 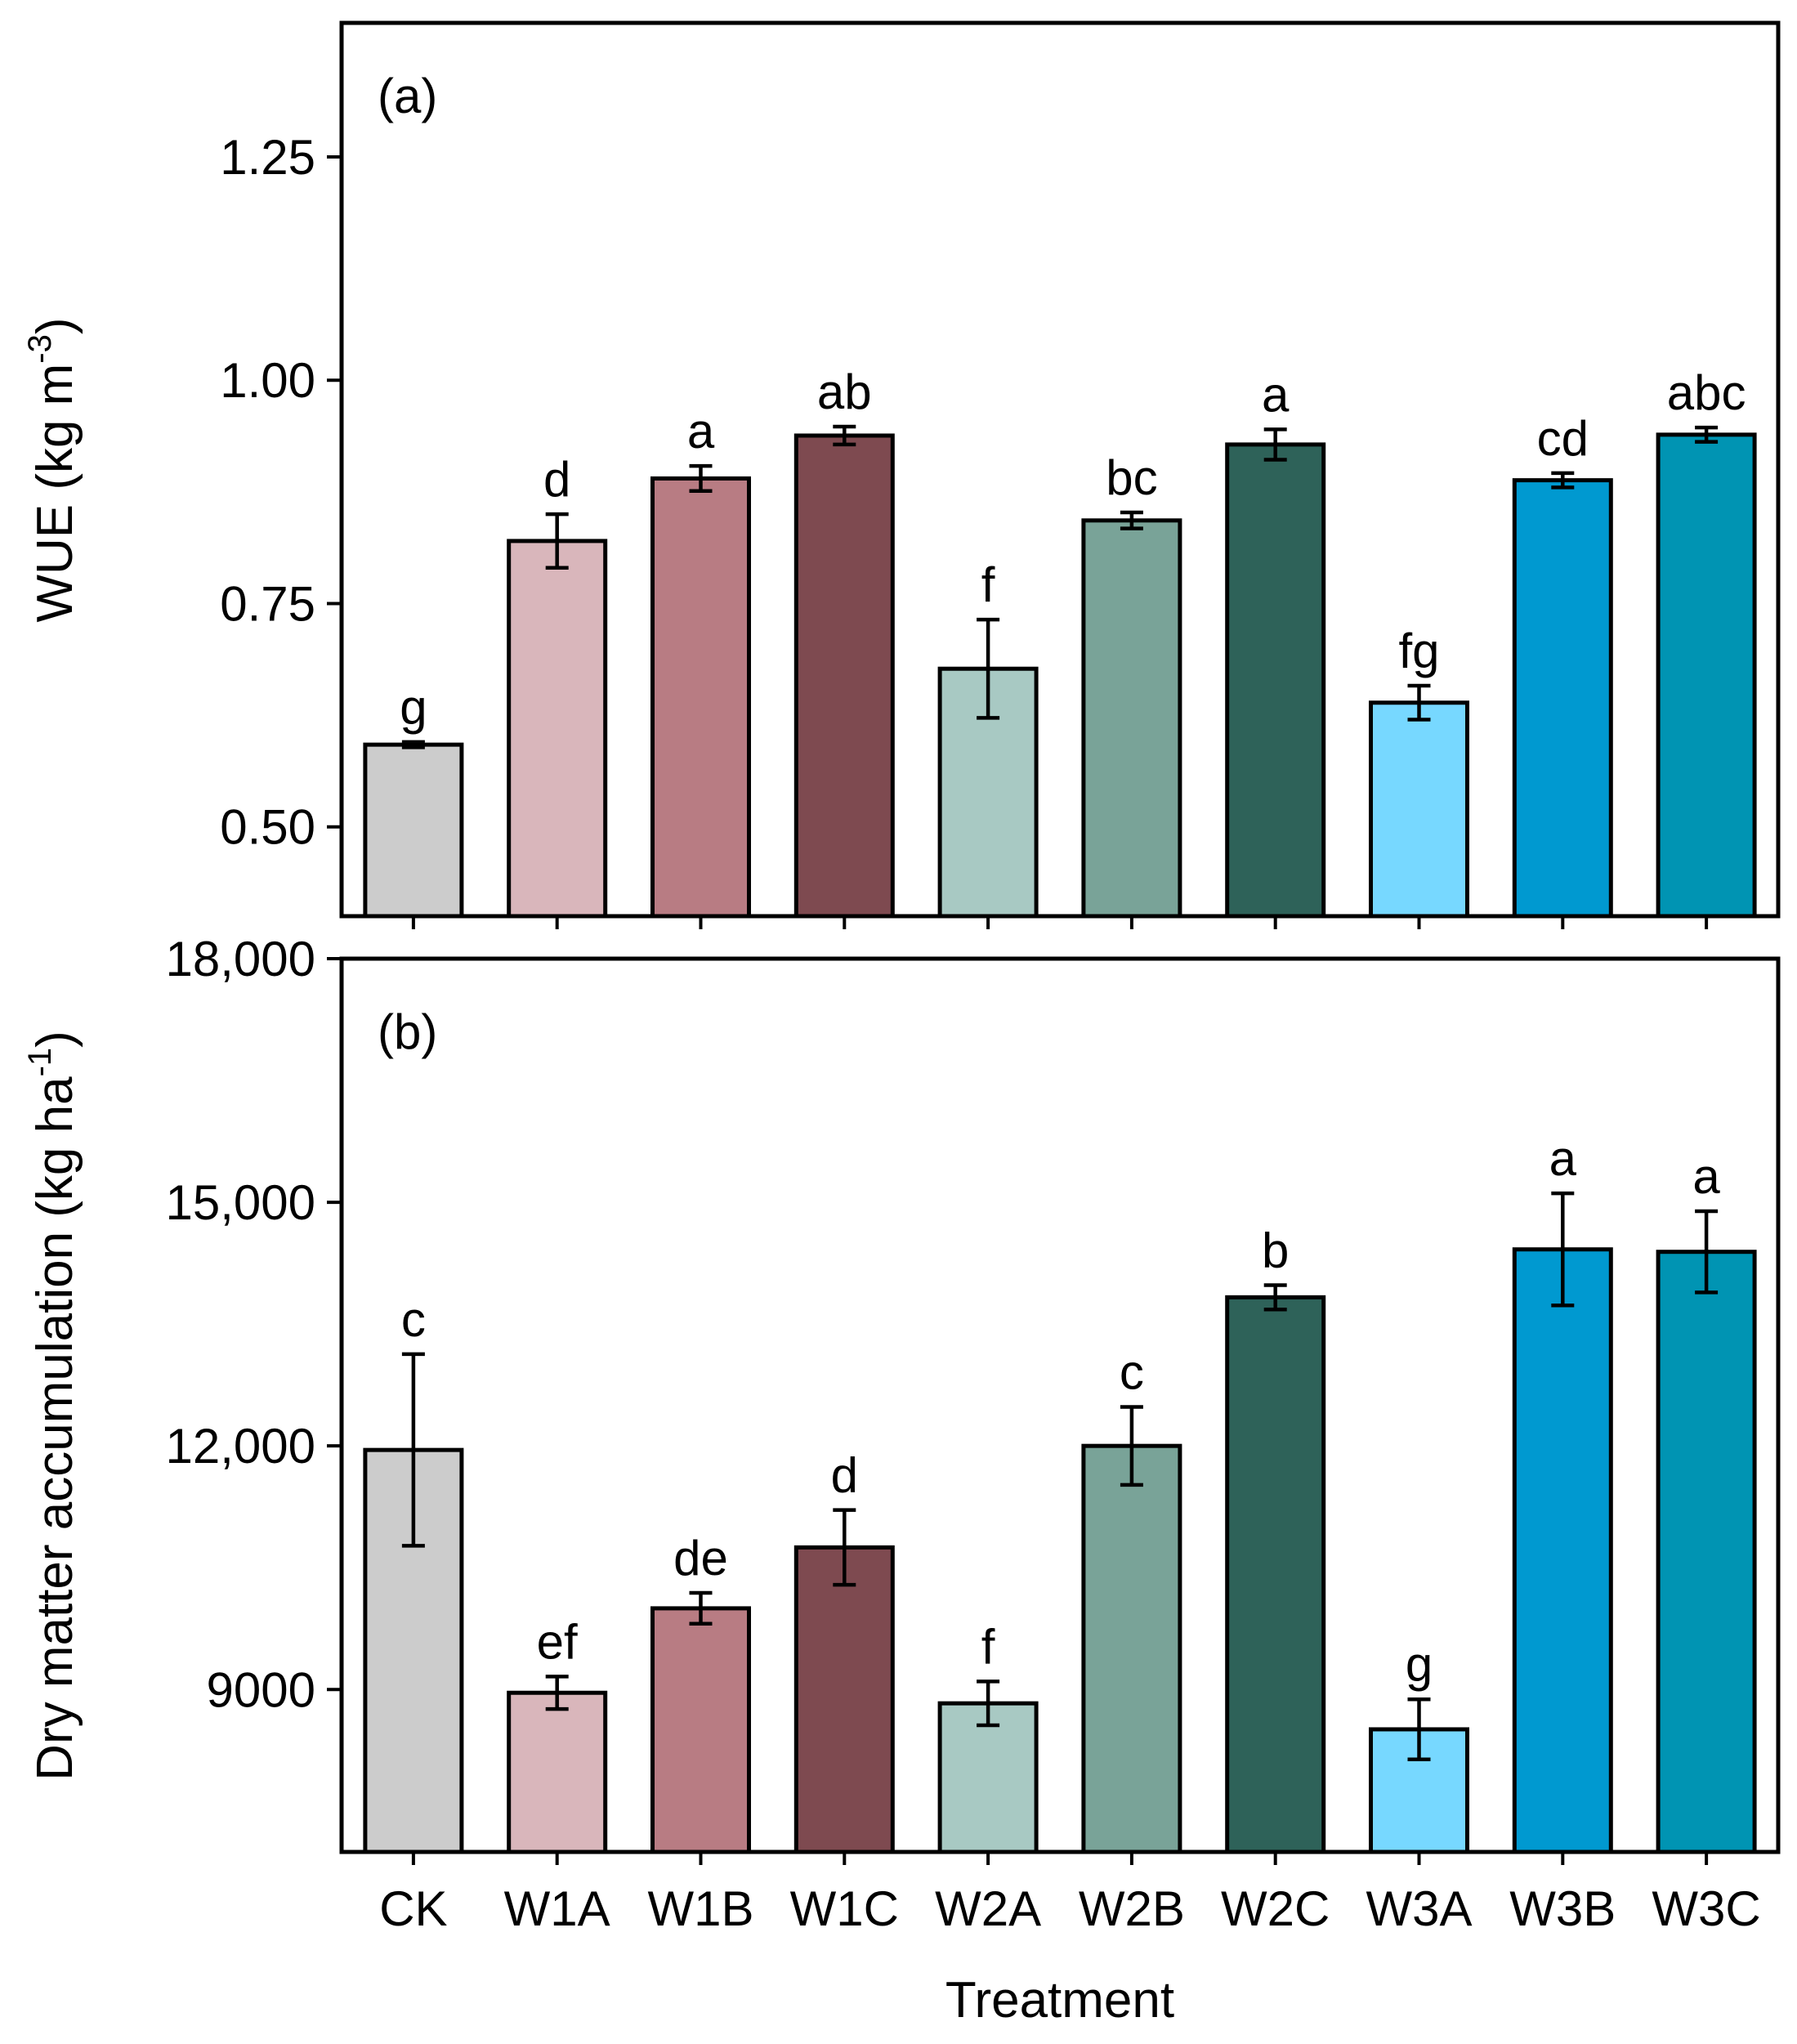 What do you see at coordinates (52, 470) in the screenshot?
I see `panel-a-y-axis-title: WUE (kg m-3)` at bounding box center [52, 470].